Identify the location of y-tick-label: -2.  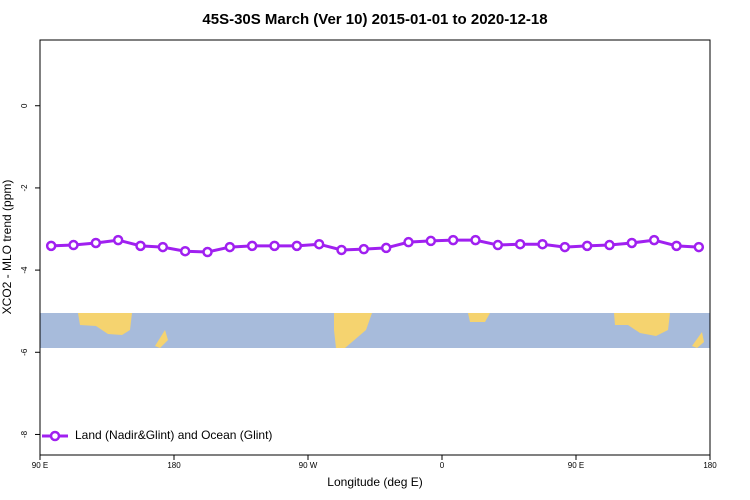
(24, 188).